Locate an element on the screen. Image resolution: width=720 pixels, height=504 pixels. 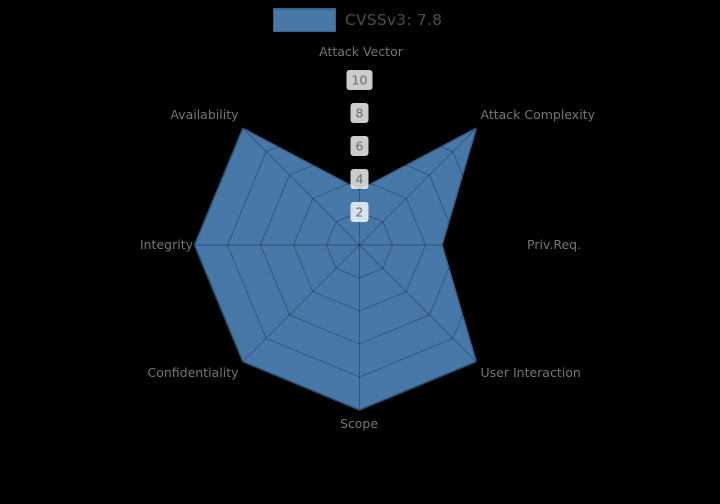
axis-label-attack-vector: Attack Vector is located at coordinates (361, 51).